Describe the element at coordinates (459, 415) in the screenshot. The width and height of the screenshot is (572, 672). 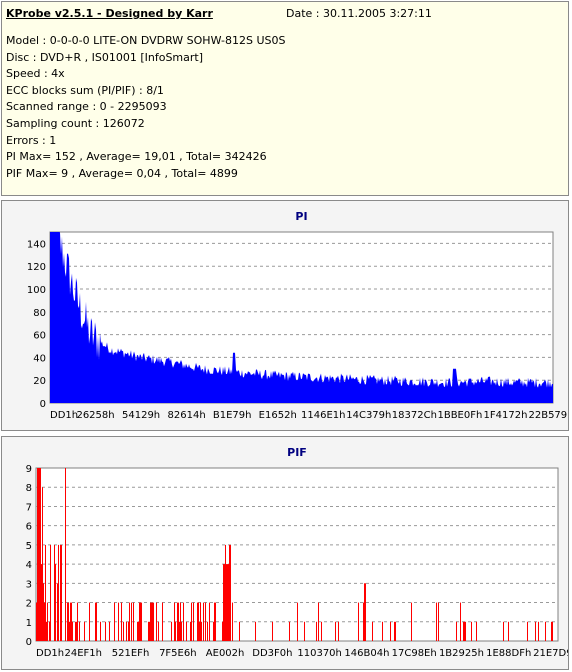
I see `pi-x-tick-label: 1BBE0Fh` at that location.